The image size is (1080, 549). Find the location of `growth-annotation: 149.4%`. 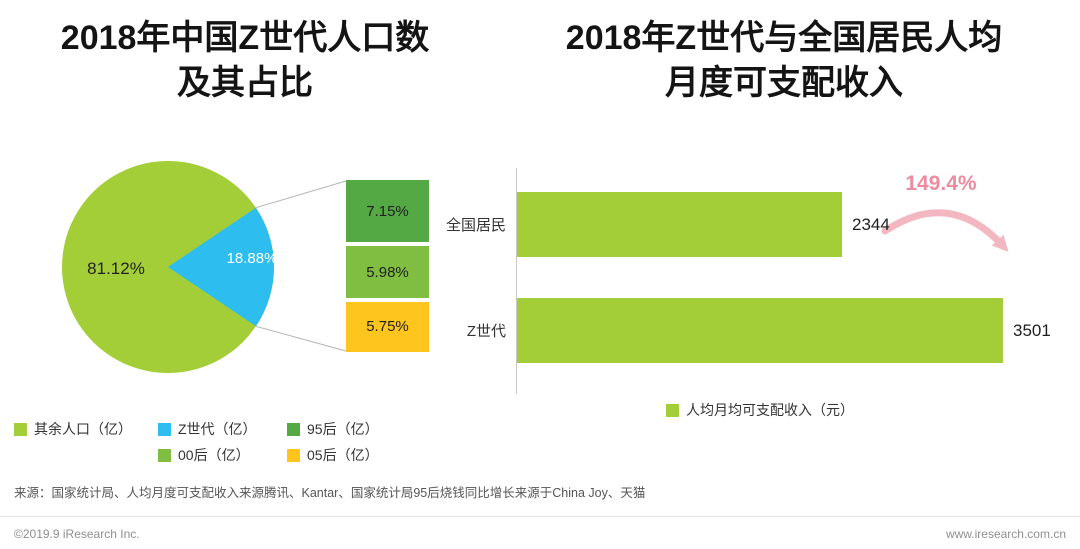

growth-annotation: 149.4% is located at coordinates (941, 183).